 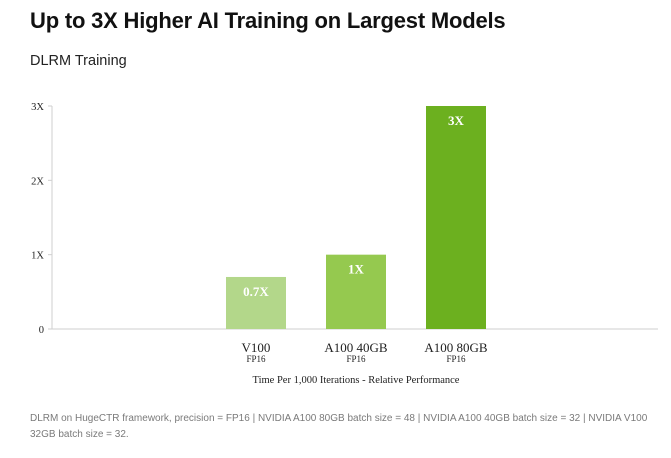 What do you see at coordinates (78, 61) in the screenshot?
I see `chart-subtitle: DLRM Training` at bounding box center [78, 61].